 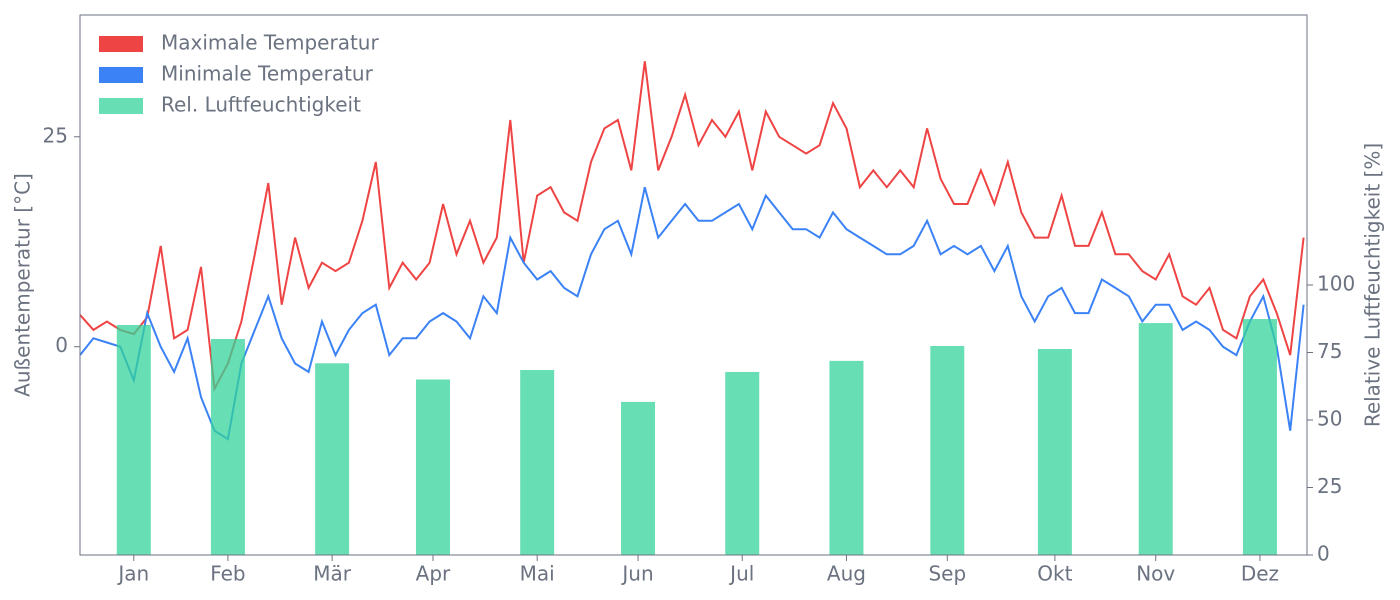 I want to click on x-tick-label: Nov, so click(x=1155, y=574).